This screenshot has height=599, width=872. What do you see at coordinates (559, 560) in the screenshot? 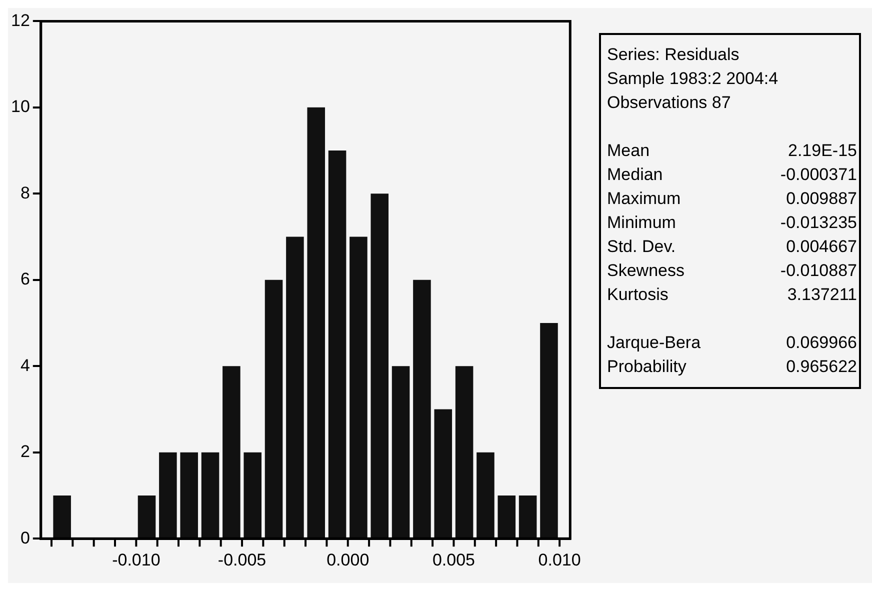
I see `x-tick-label: 0.010` at bounding box center [559, 560].